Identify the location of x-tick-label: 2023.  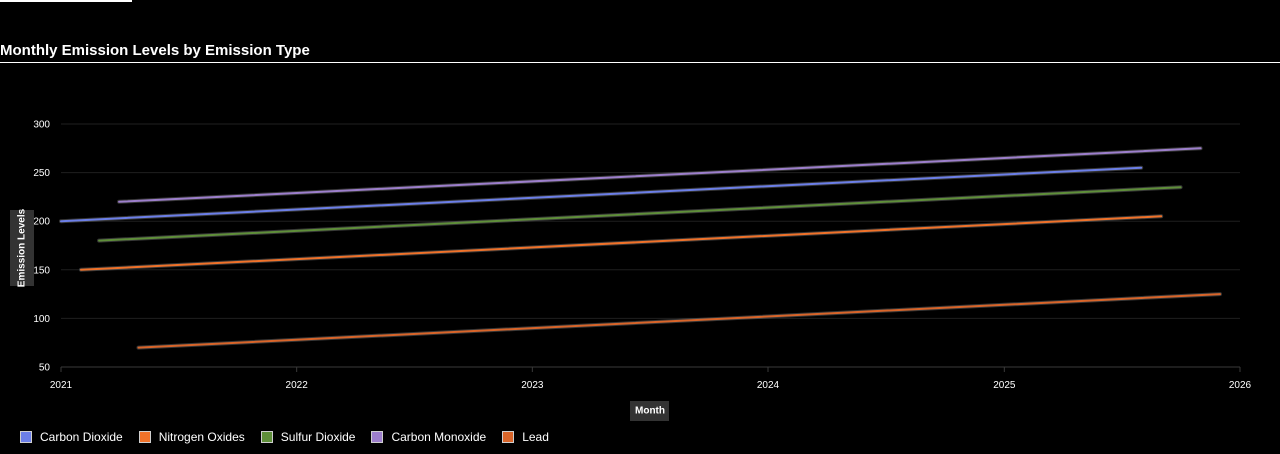
(532, 385).